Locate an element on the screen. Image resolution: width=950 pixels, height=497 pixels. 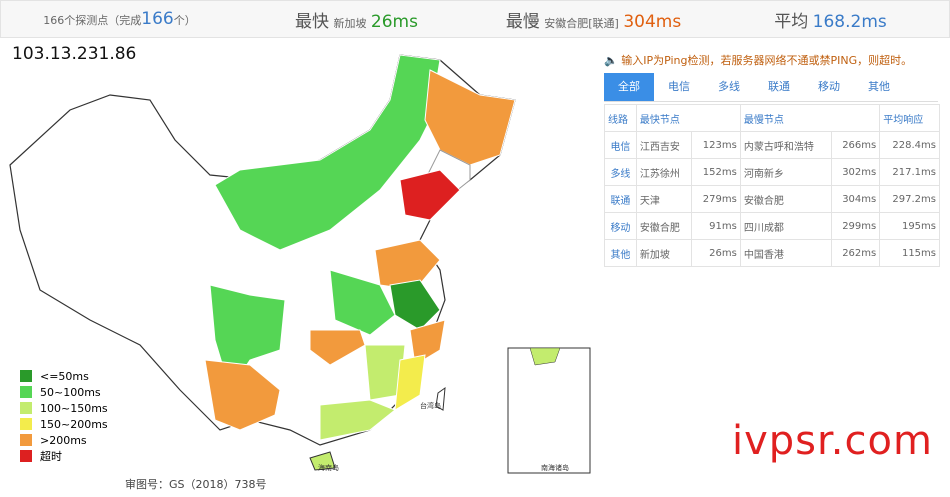
cell: 江苏徐州 is located at coordinates (664, 172).